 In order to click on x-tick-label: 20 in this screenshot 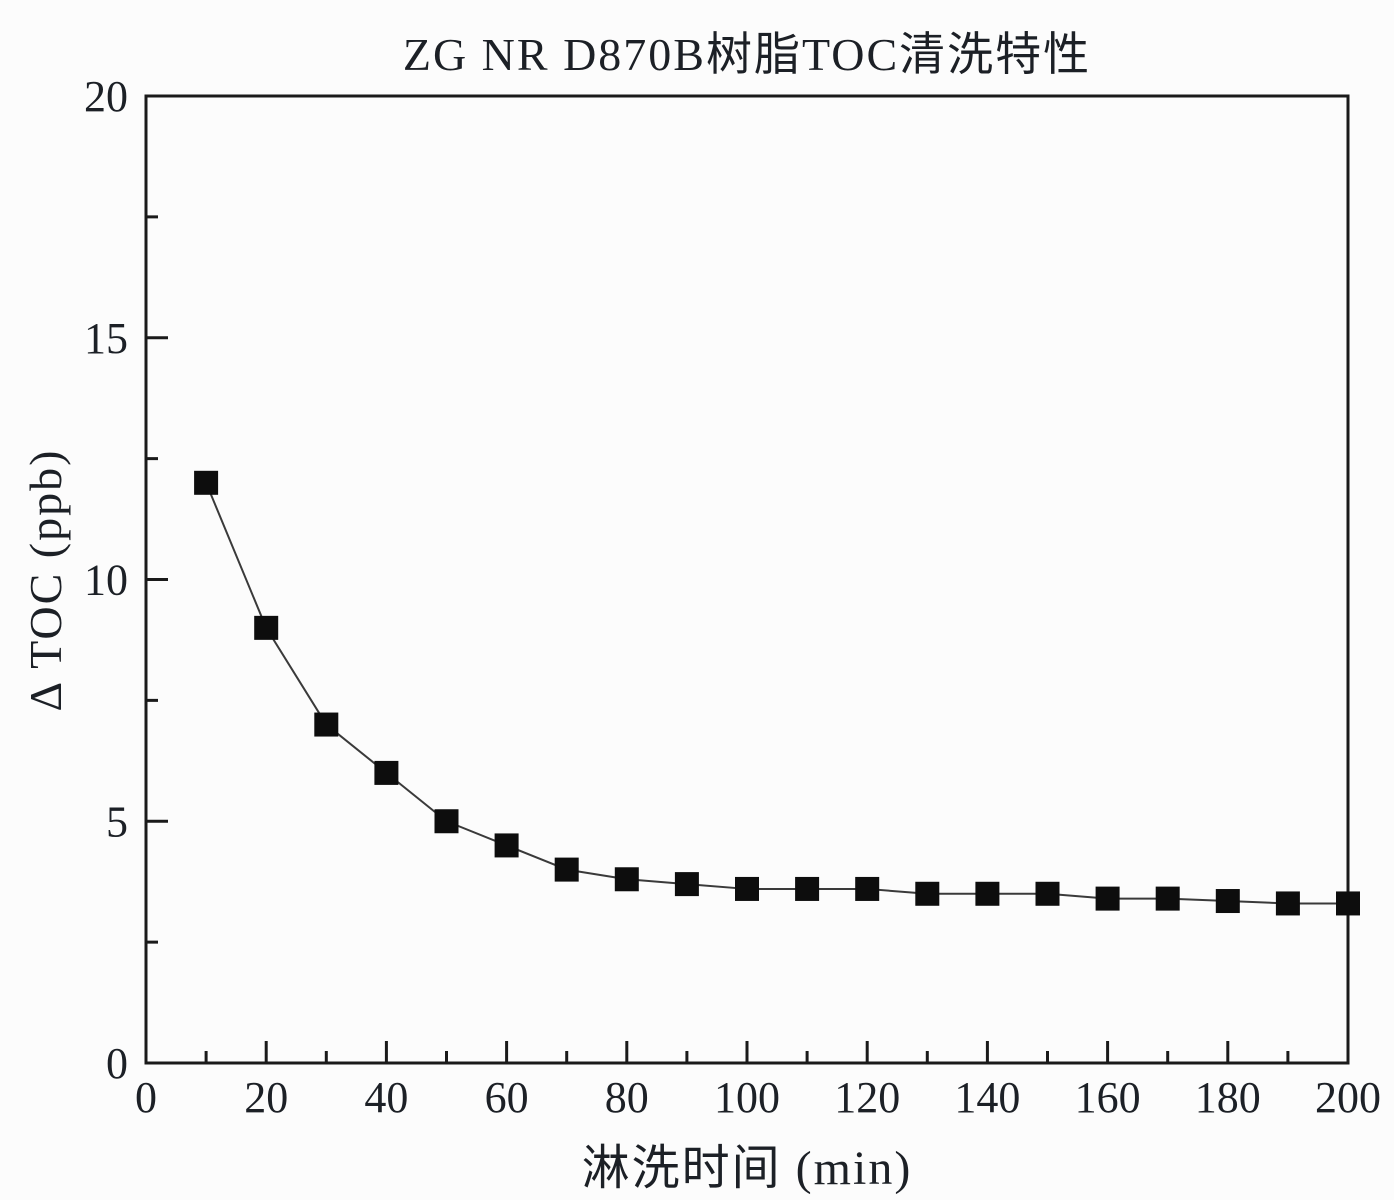, I will do `click(266, 1097)`.